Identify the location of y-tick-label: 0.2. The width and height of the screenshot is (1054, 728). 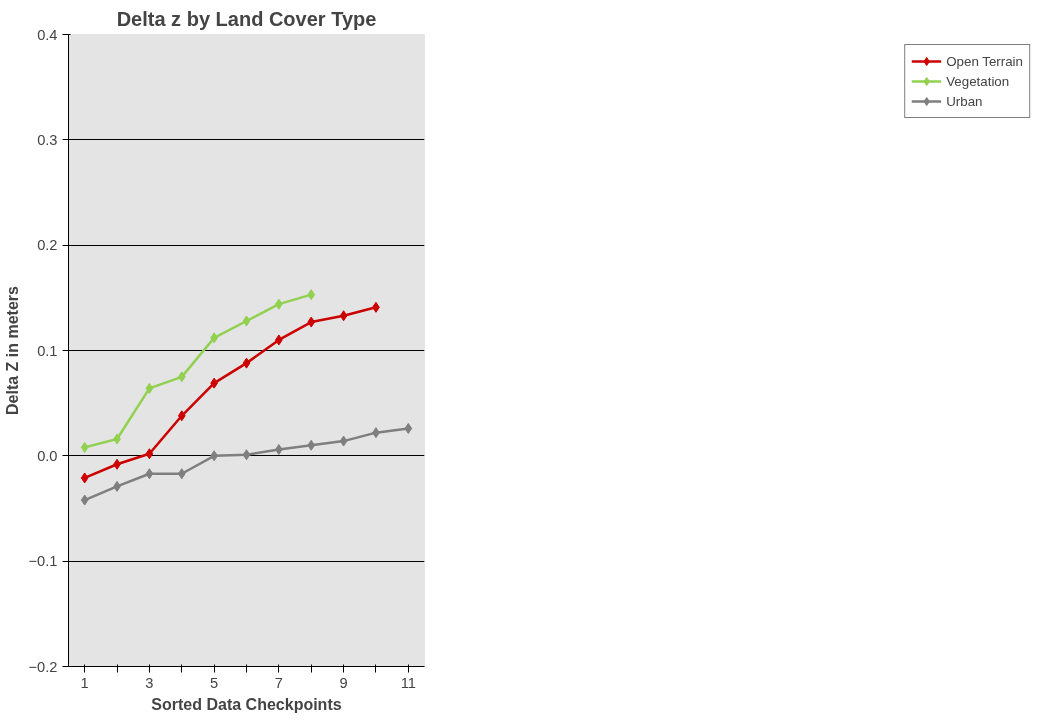
(47, 245).